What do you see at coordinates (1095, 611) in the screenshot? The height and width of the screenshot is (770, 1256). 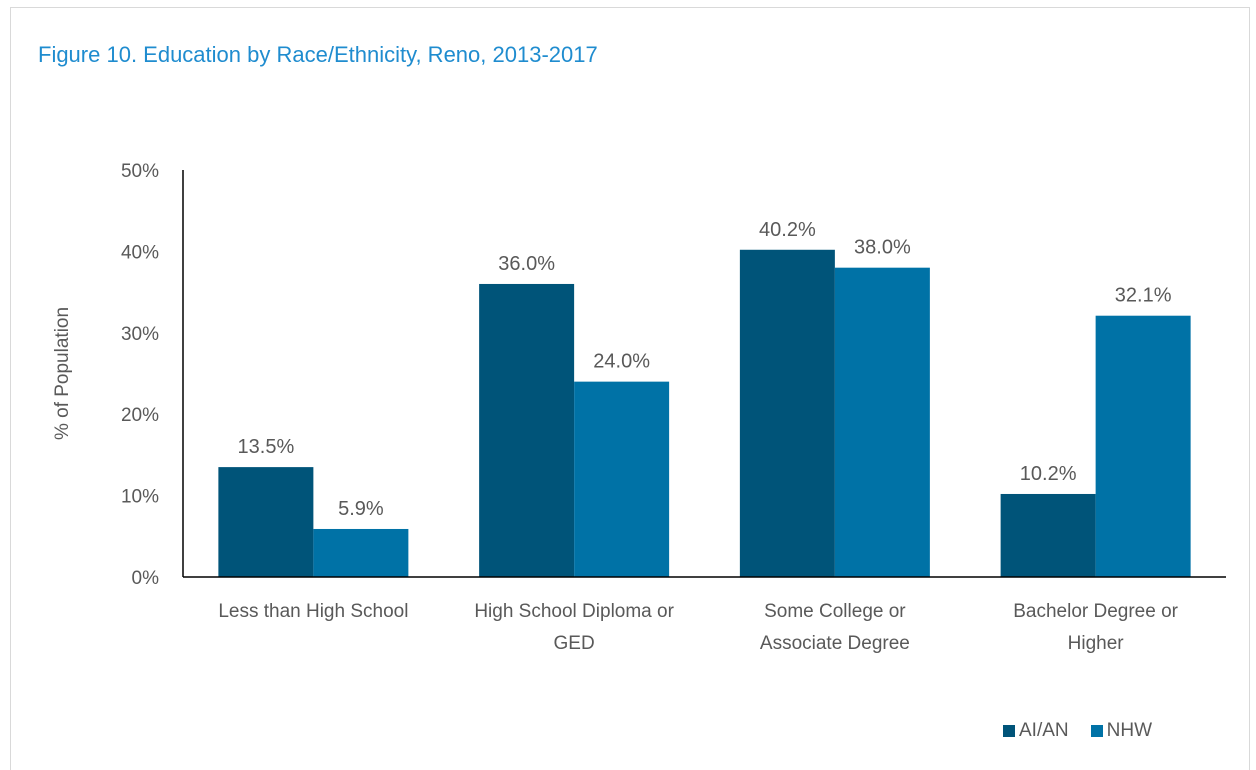 I see `x-category-label: Bachelor Degree or` at bounding box center [1095, 611].